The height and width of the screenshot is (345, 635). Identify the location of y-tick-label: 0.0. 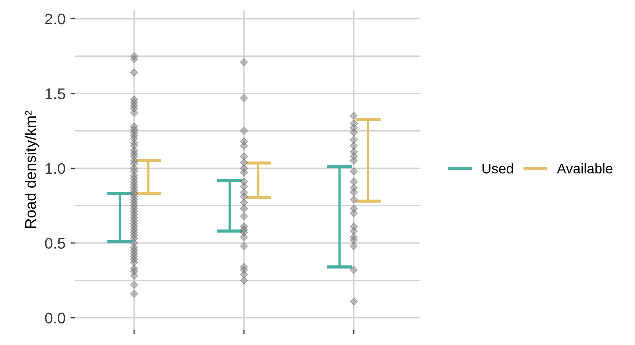
(55, 318).